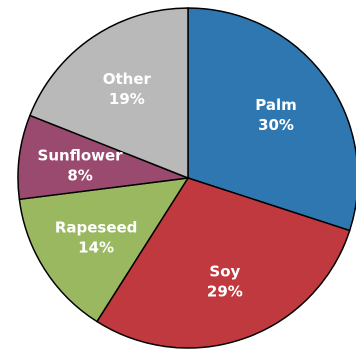  I want to click on slice-label-soy: Soy, so click(224, 271).